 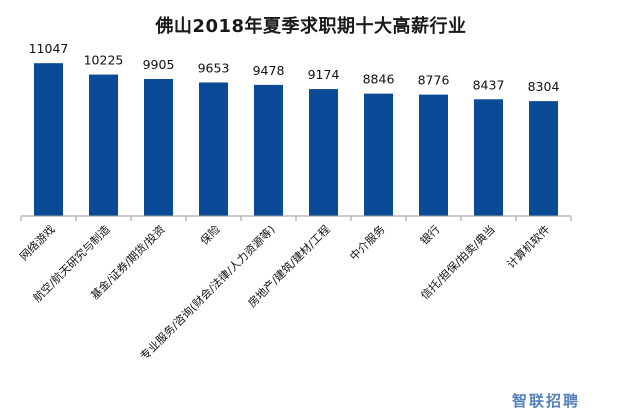 What do you see at coordinates (311, 26) in the screenshot?
I see `chart-title: 佛山2018年夏季求职期十大高薪行业` at bounding box center [311, 26].